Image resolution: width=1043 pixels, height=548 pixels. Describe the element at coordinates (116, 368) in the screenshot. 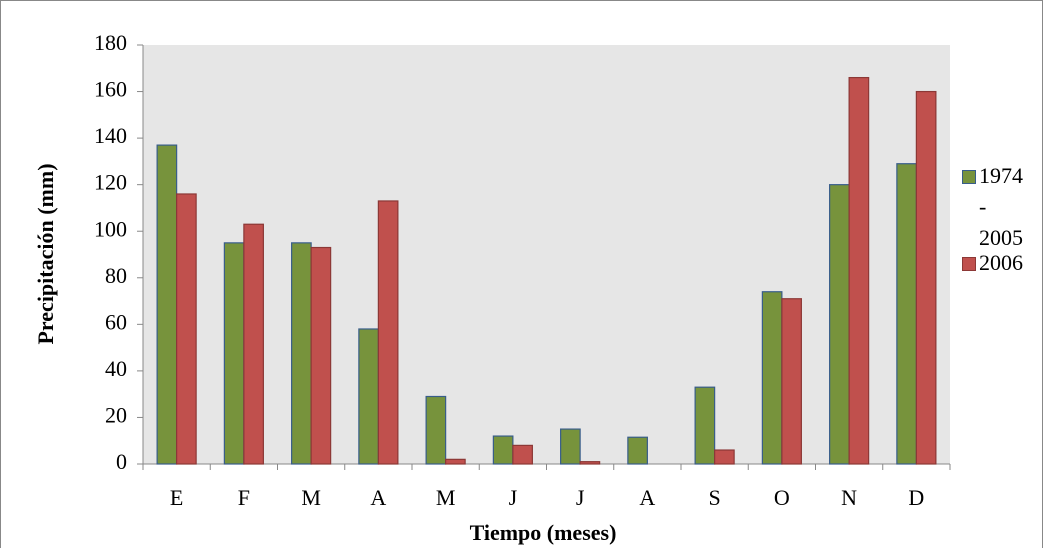

I see `y-tick-label: 40` at that location.